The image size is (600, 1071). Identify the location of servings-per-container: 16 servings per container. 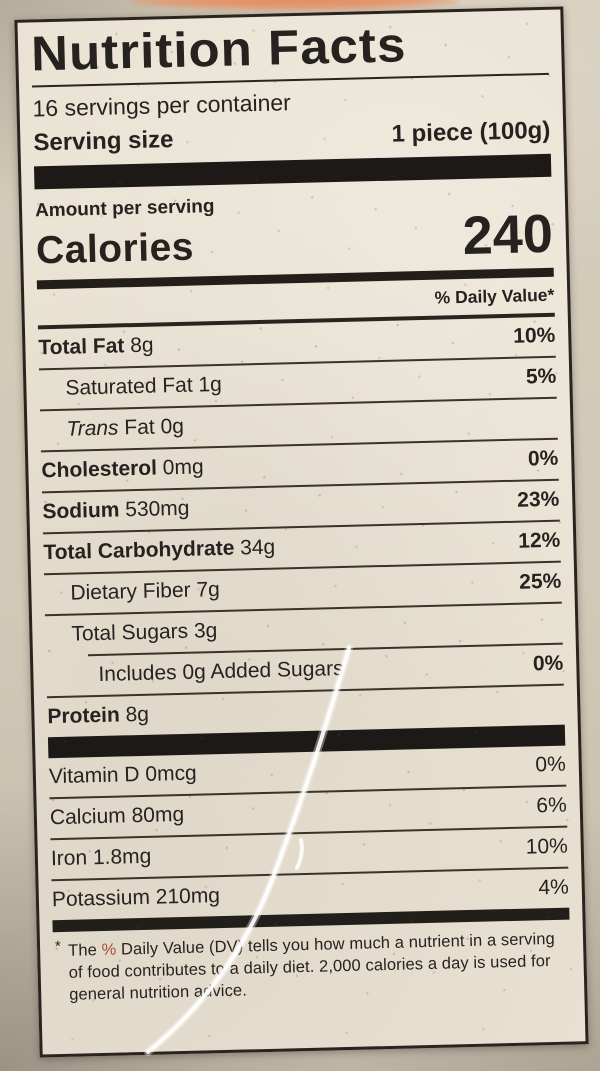
(162, 105).